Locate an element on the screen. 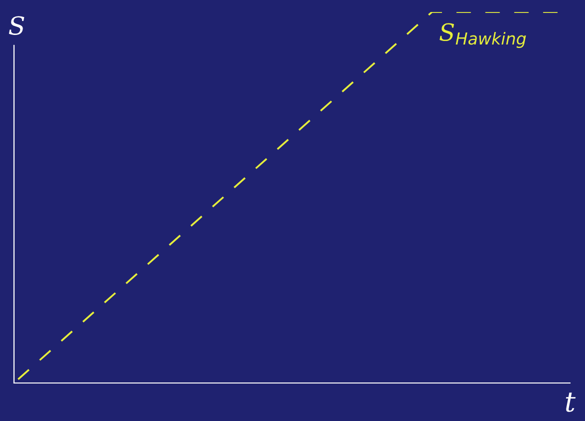 The height and width of the screenshot is (421, 585). y-axis-title: S is located at coordinates (16, 25).